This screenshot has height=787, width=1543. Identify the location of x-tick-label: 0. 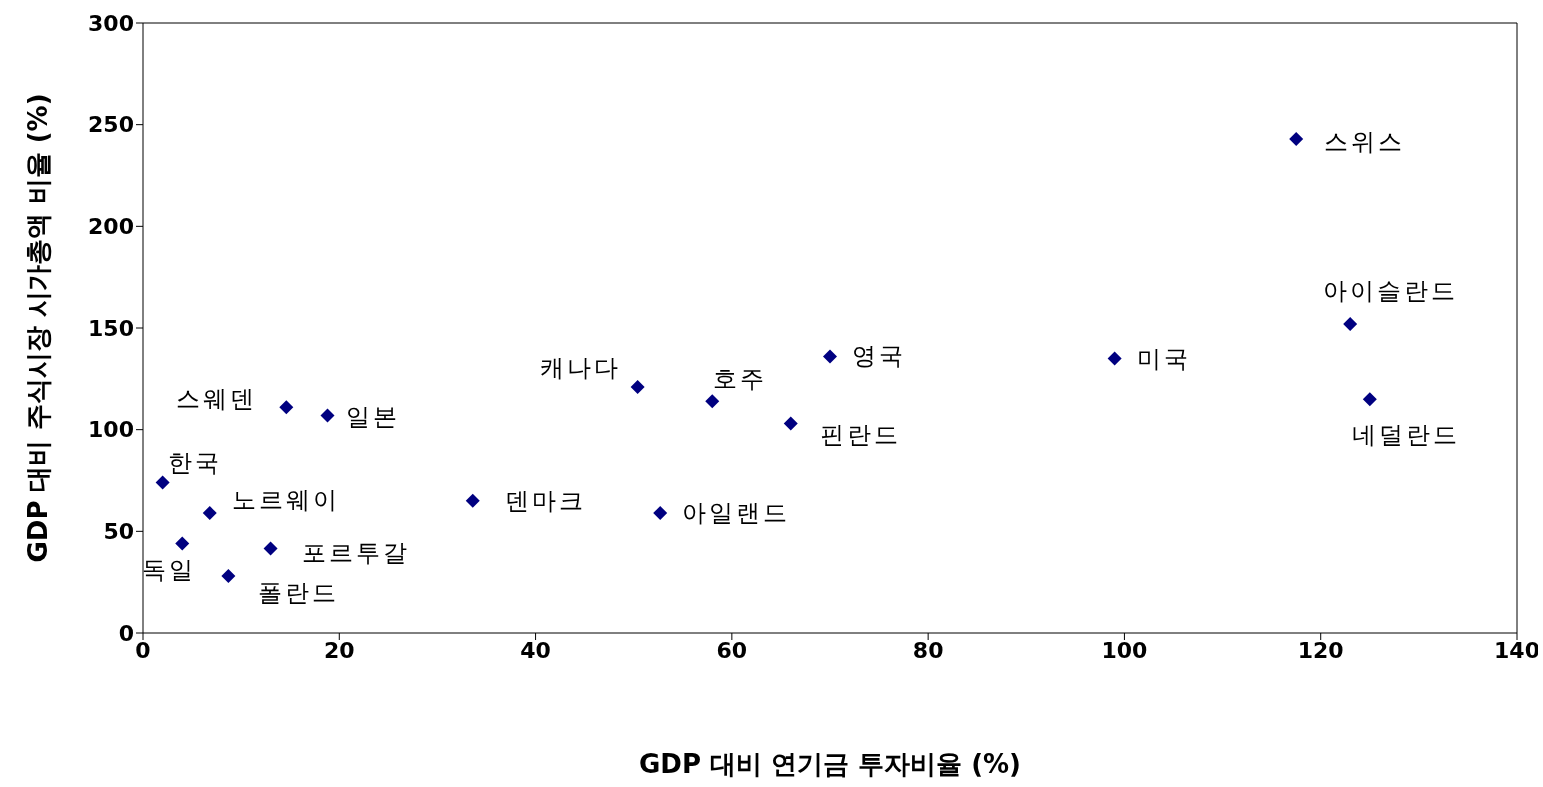
(143, 650).